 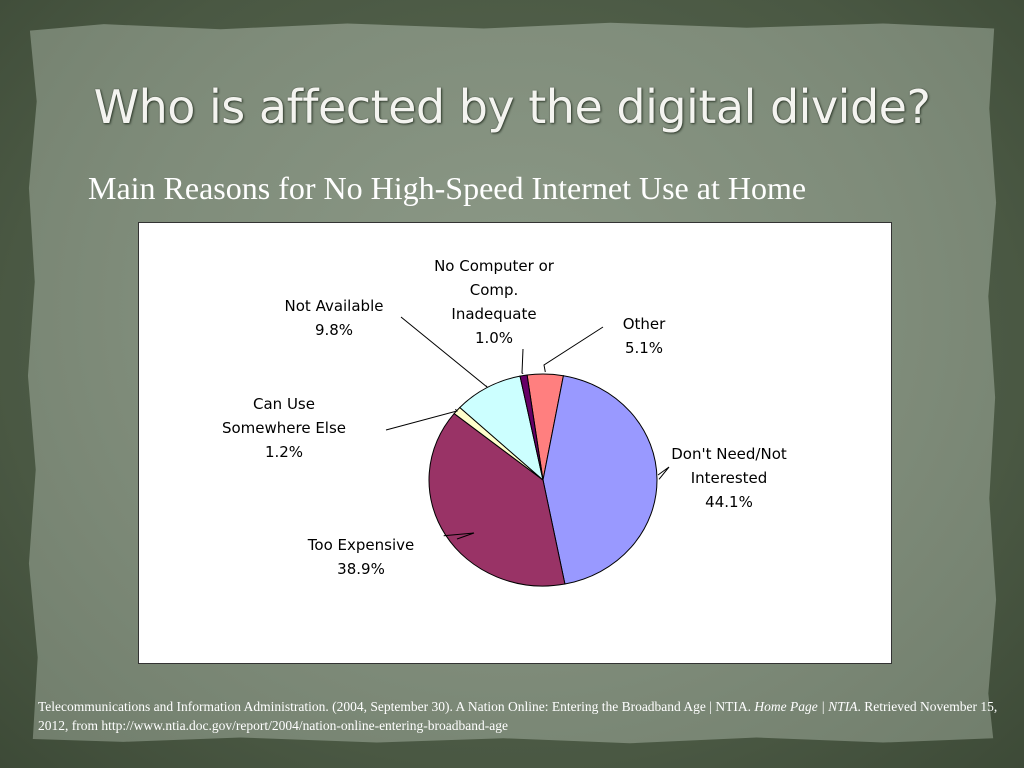 I want to click on pie-label-line: 1.2%, so click(x=284, y=452).